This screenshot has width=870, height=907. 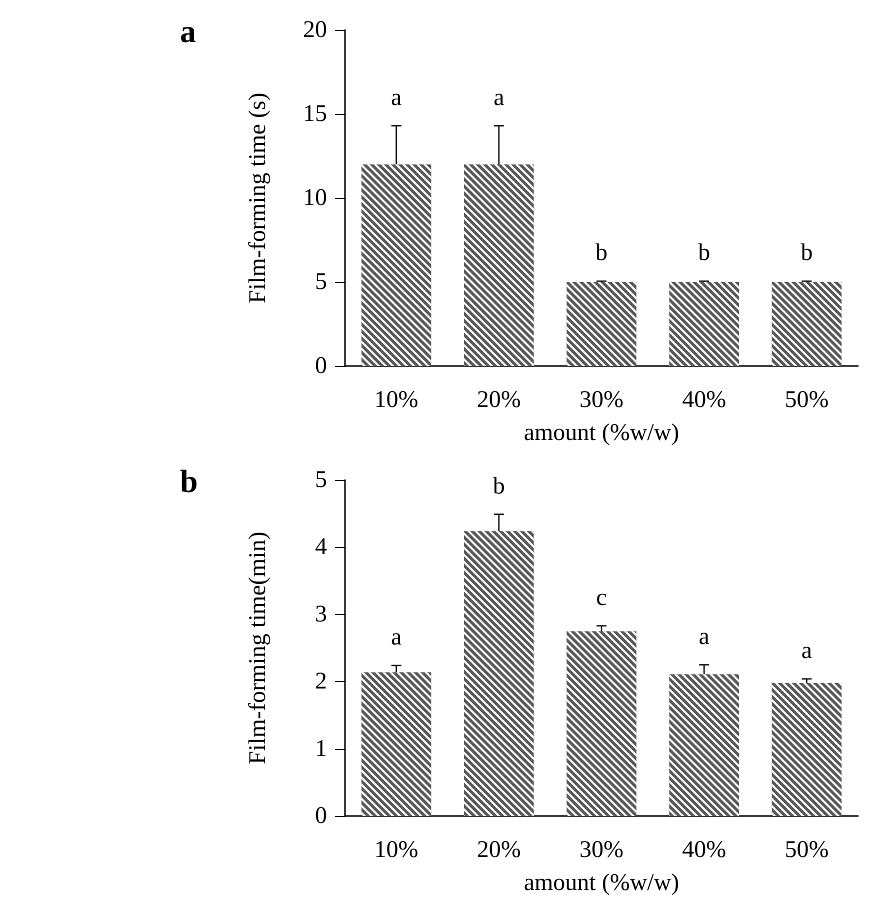 What do you see at coordinates (321, 547) in the screenshot?
I see `y-tick-label: 4` at bounding box center [321, 547].